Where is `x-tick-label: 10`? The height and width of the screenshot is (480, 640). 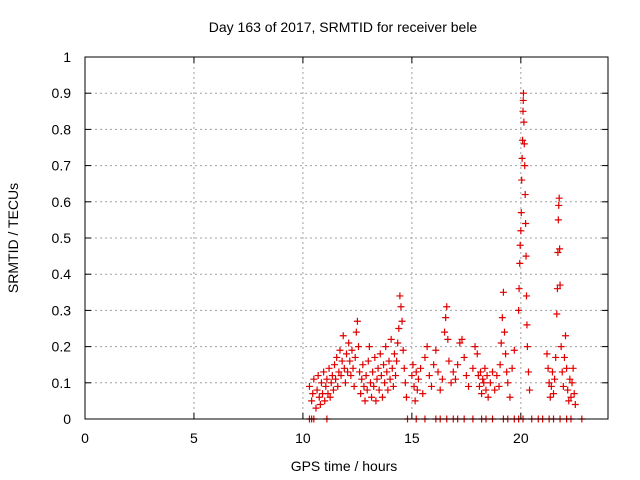
x-tick-label: 10 is located at coordinates (303, 438).